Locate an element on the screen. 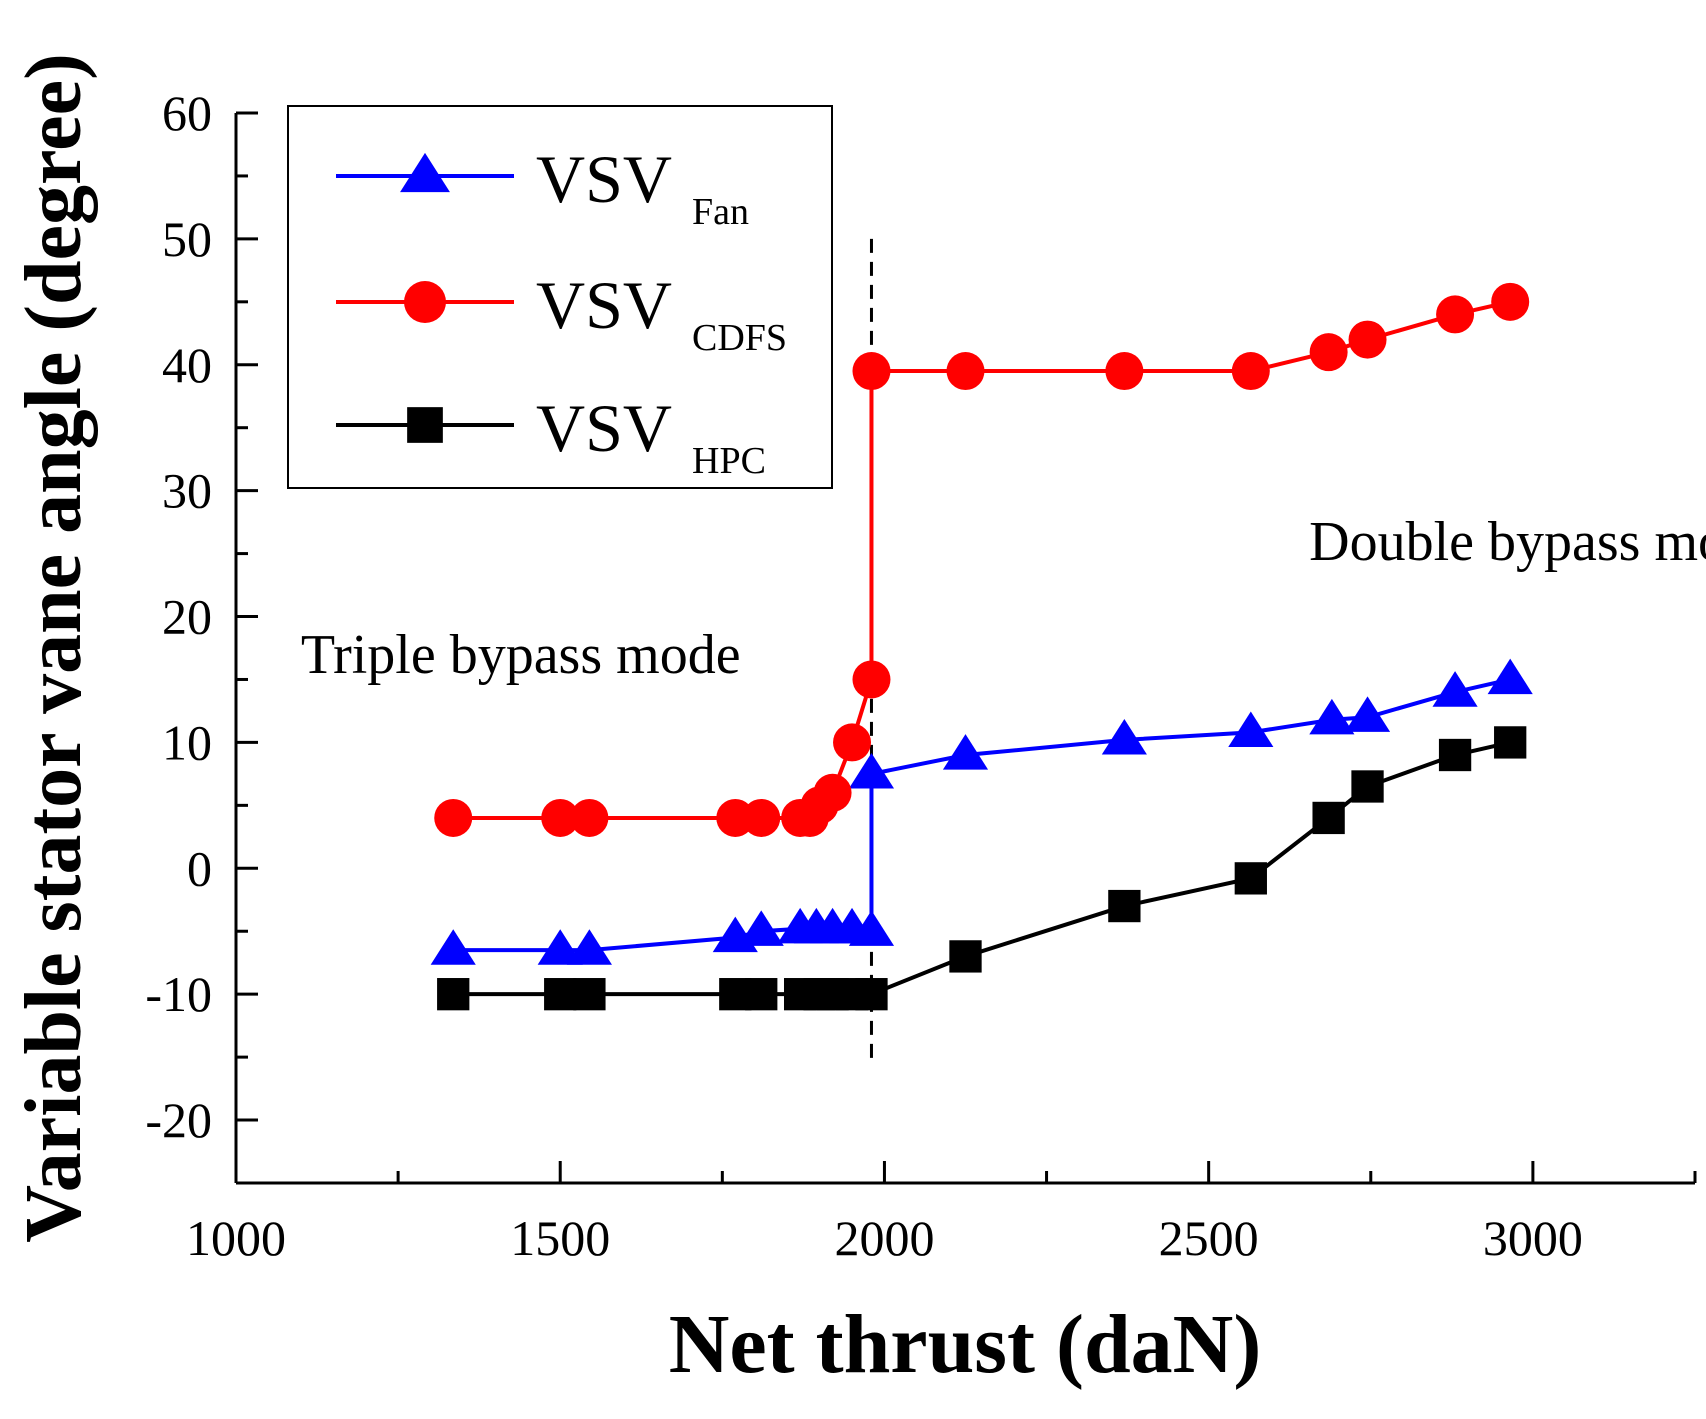 The image size is (1706, 1419). legend-item-fan: VSV Fan is located at coordinates (542, 187).